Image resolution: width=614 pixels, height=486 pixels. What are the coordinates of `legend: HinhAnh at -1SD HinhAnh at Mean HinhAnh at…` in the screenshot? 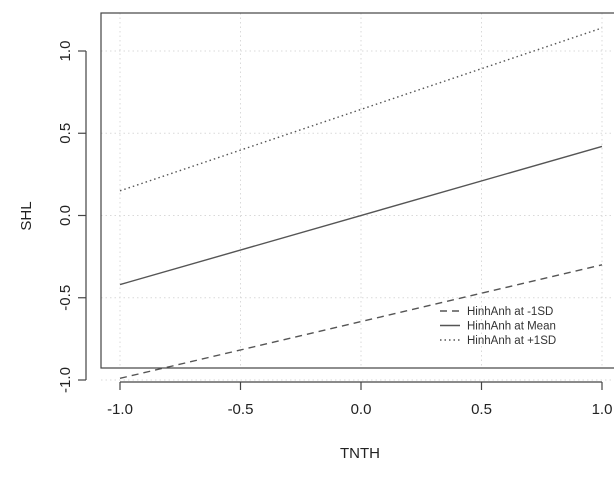 It's located at (498, 326).